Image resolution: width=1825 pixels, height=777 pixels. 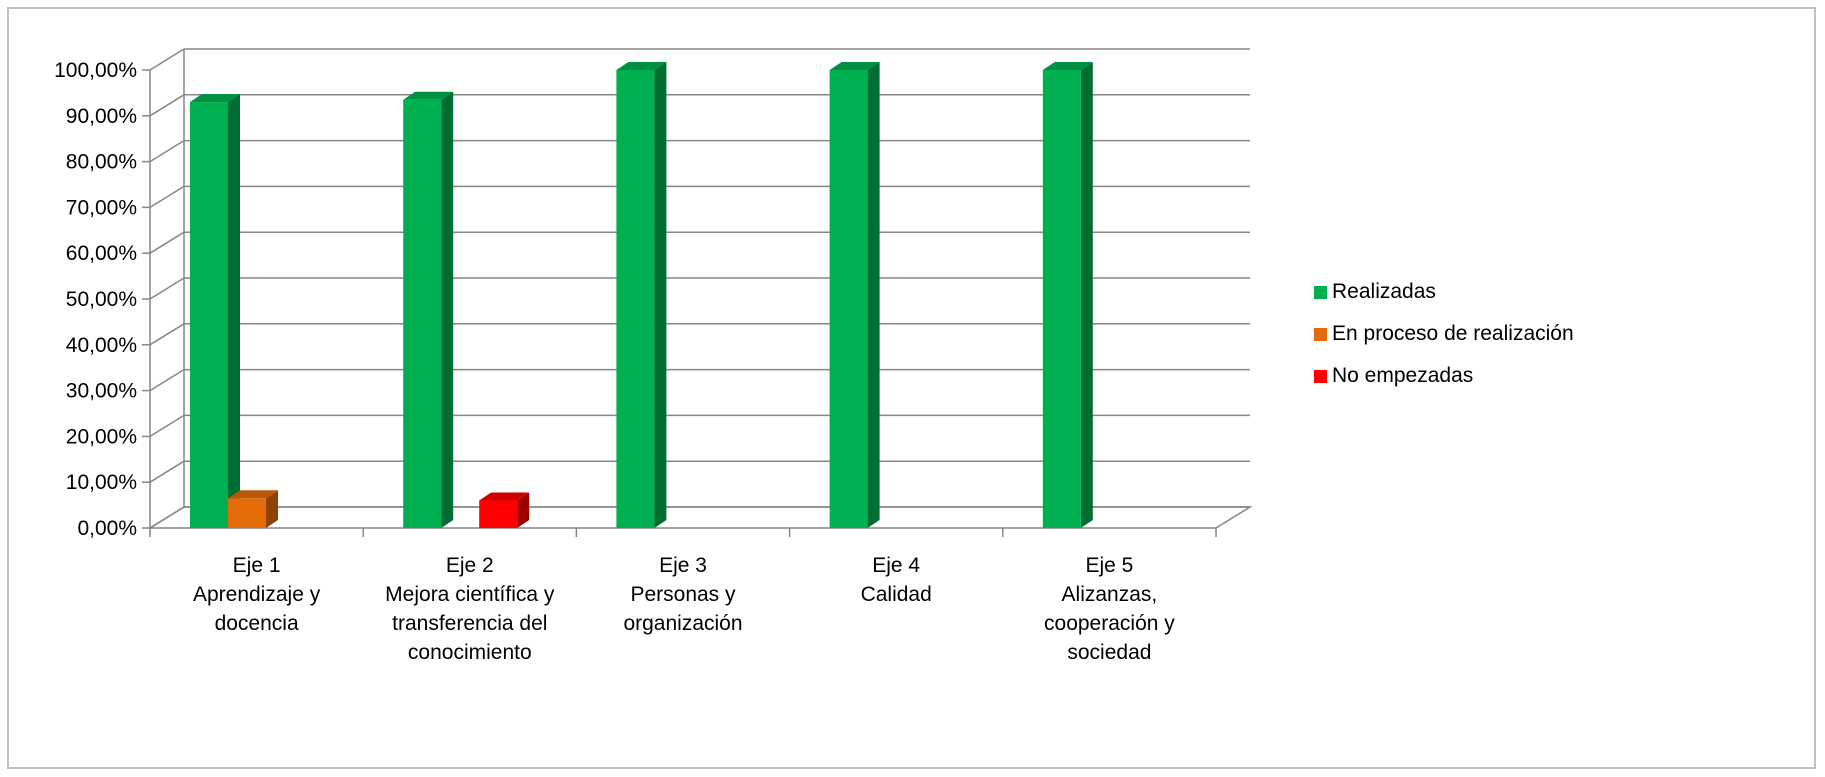 I want to click on y-tick-label: 20,00%, so click(x=101, y=436).